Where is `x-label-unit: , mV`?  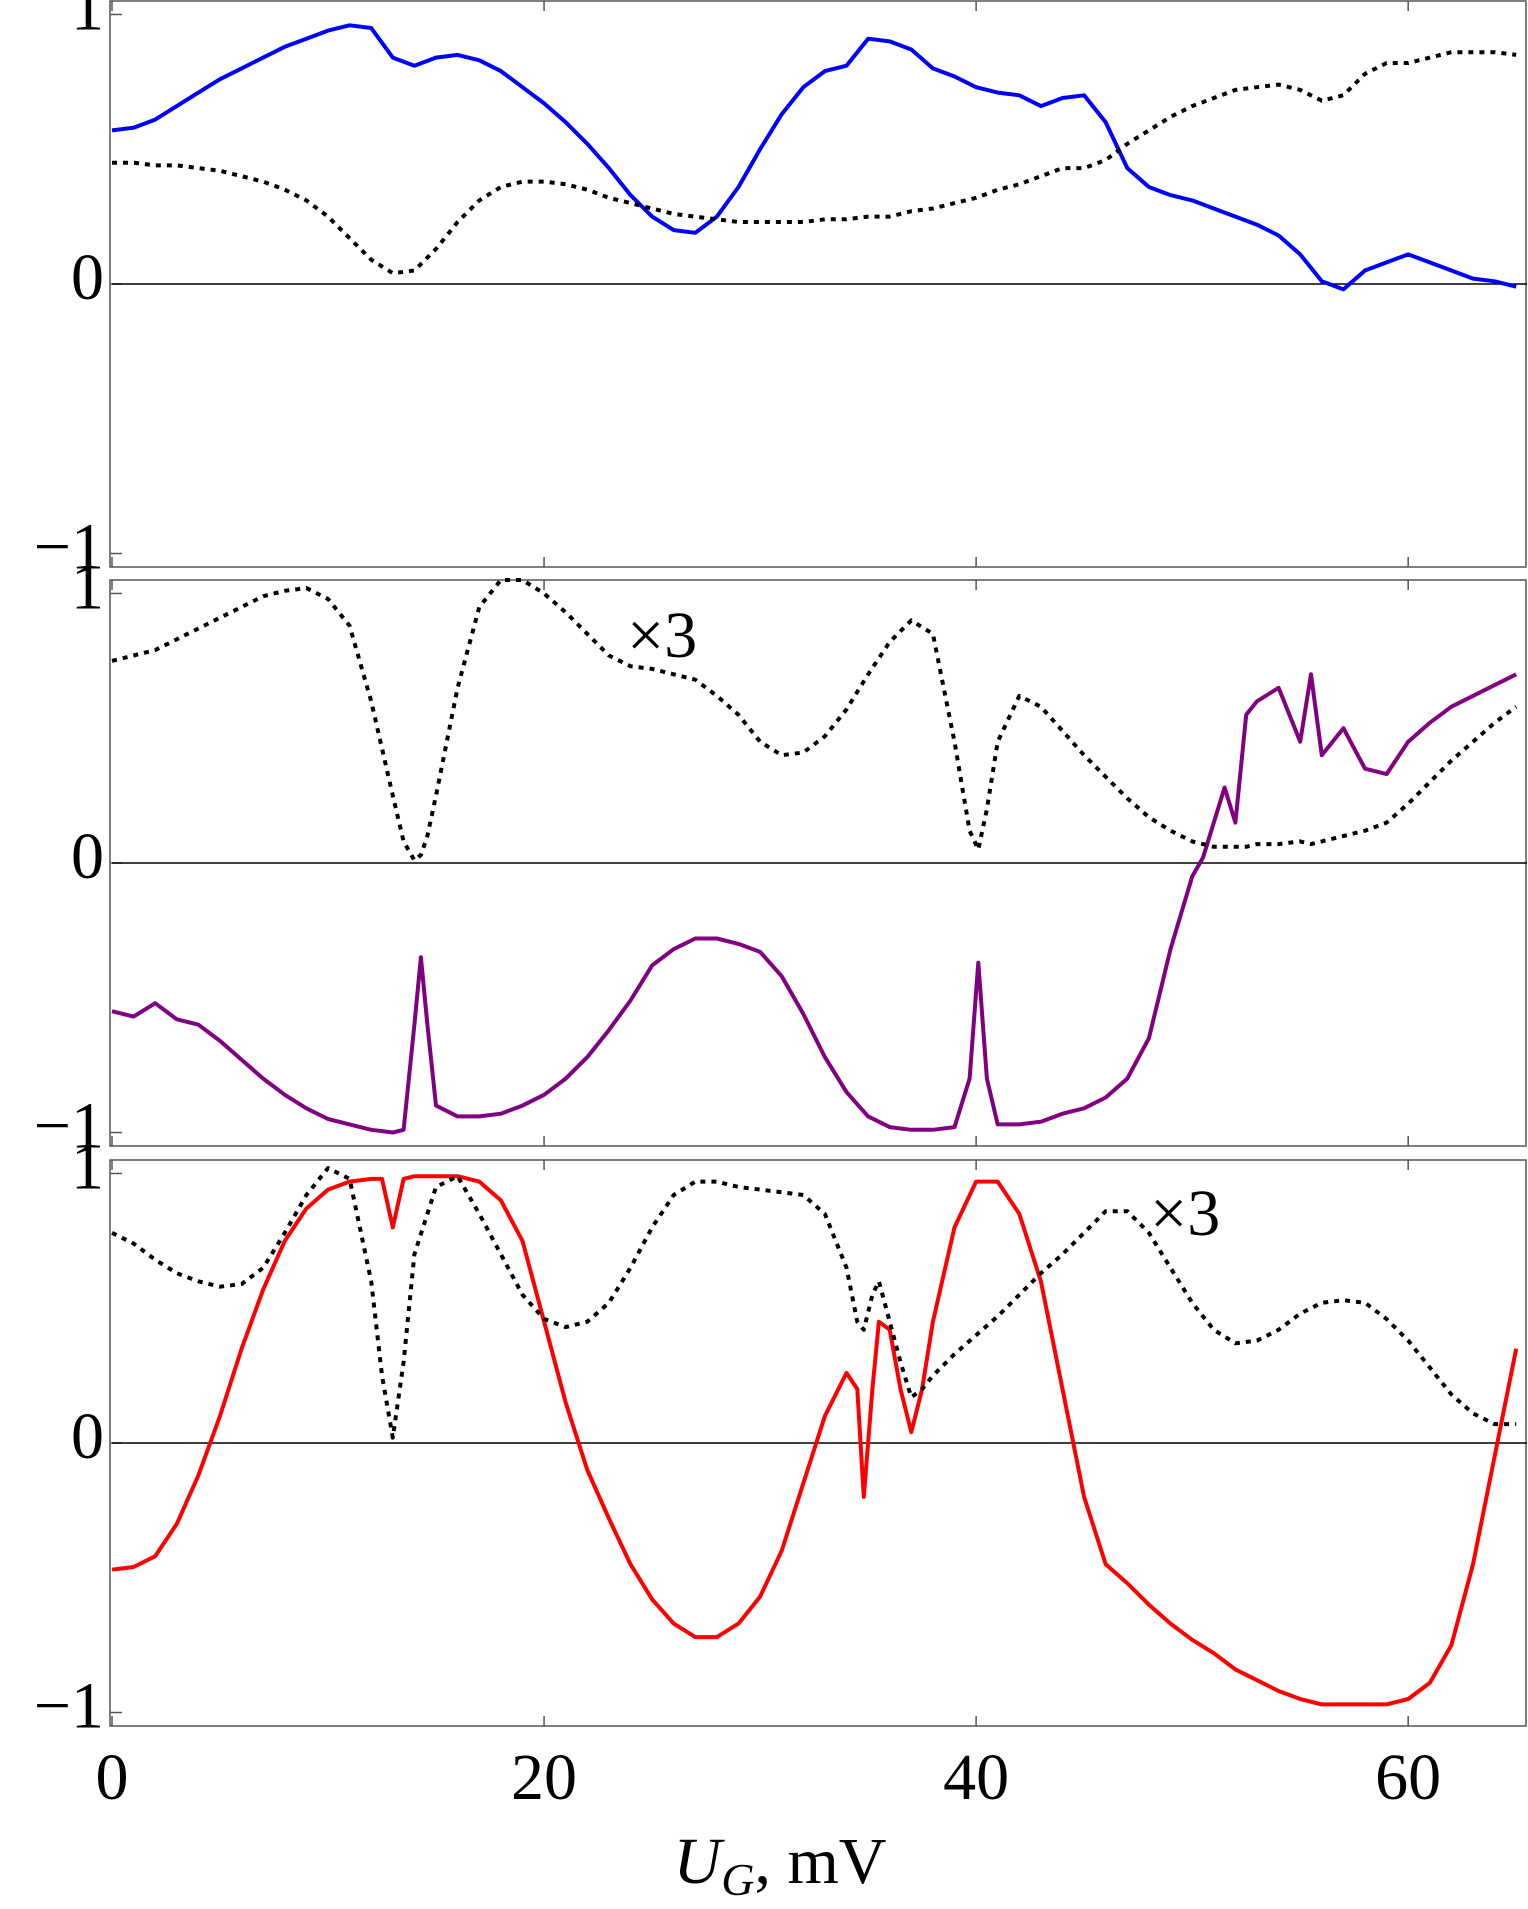 x-label-unit: , mV is located at coordinates (820, 1861).